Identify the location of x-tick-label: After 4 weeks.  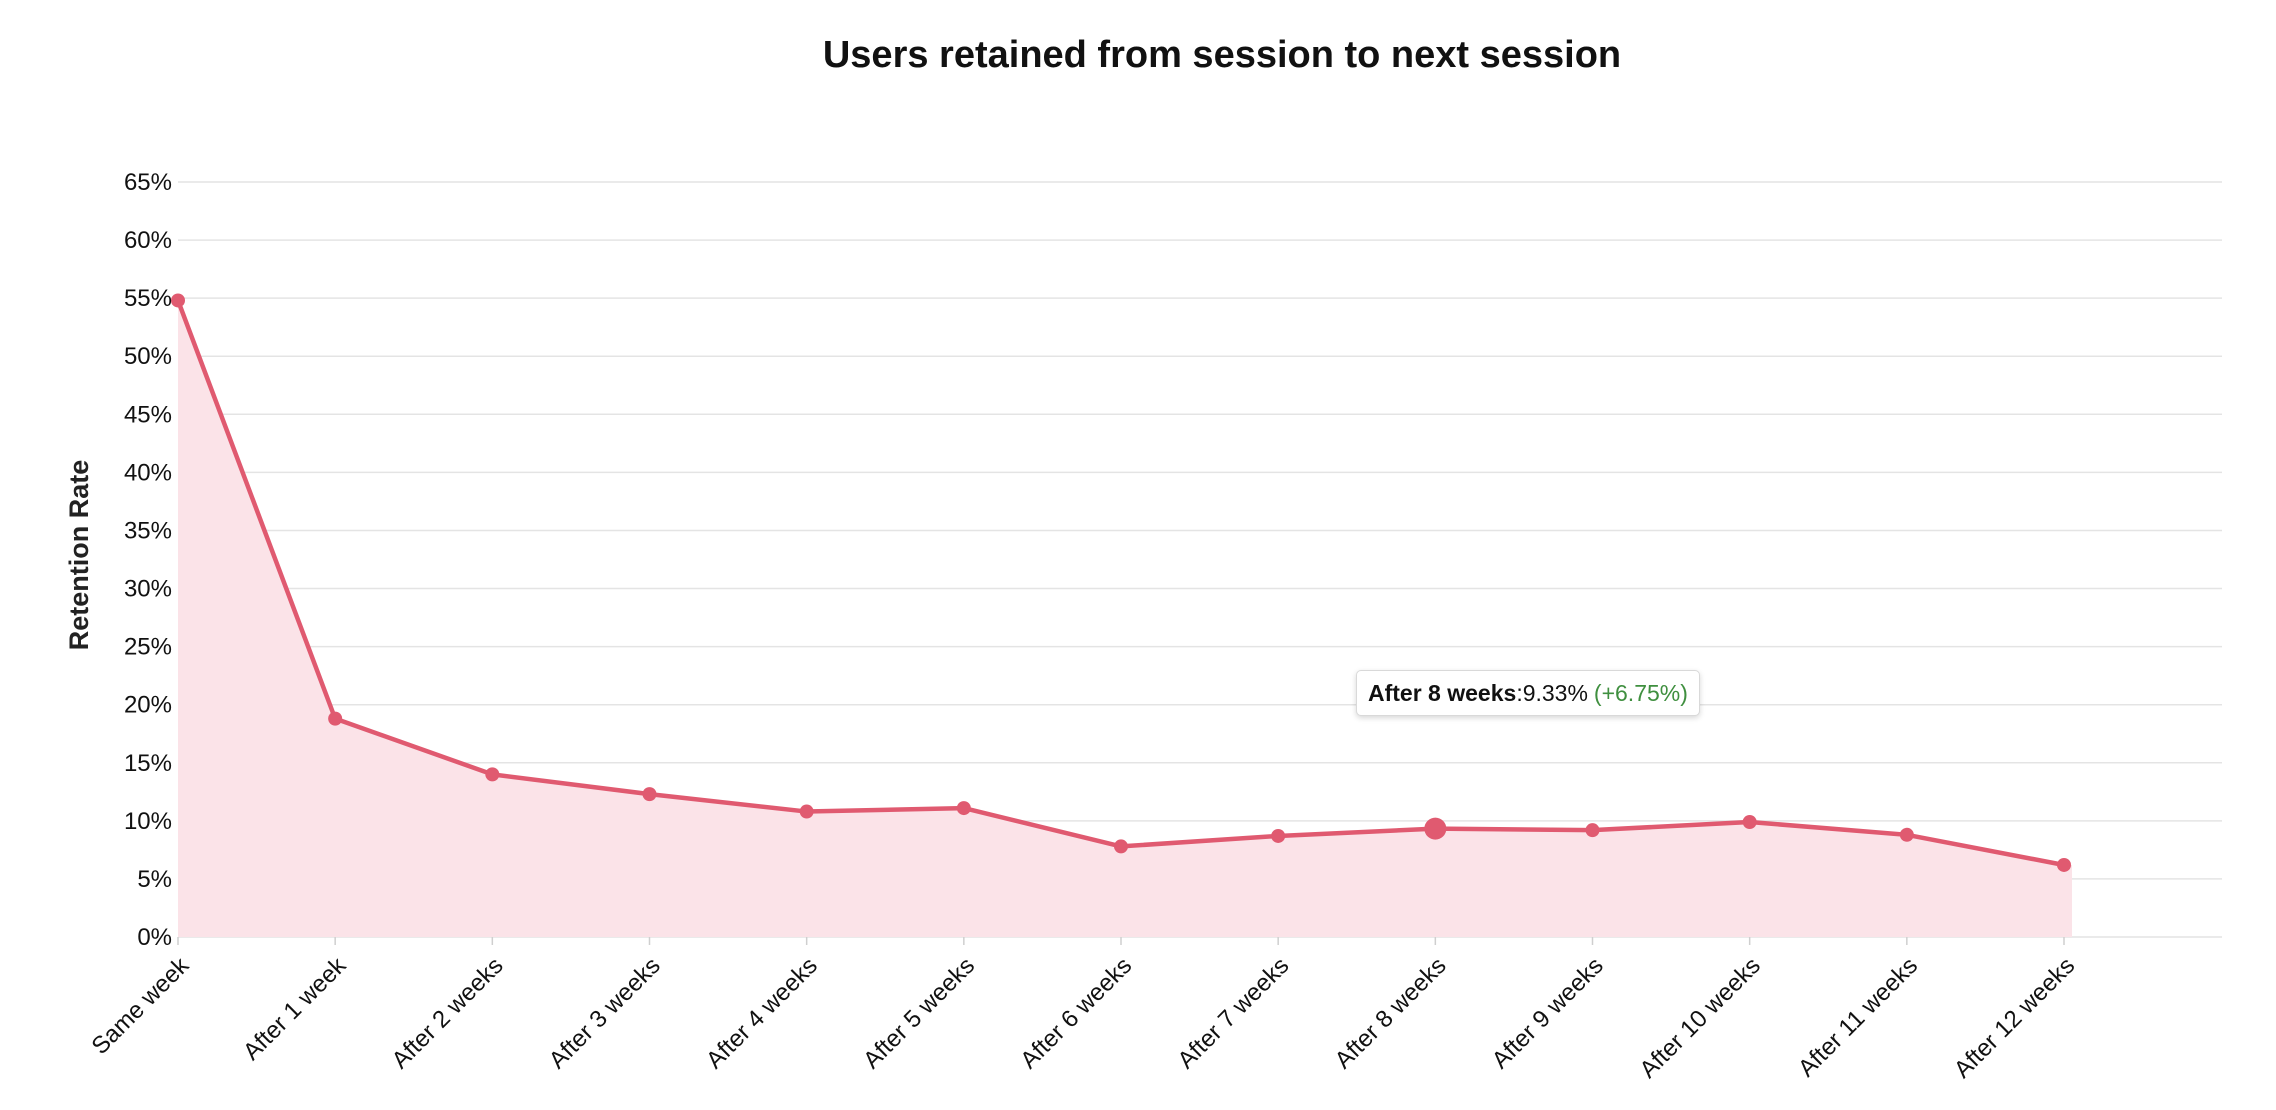
(762, 1013).